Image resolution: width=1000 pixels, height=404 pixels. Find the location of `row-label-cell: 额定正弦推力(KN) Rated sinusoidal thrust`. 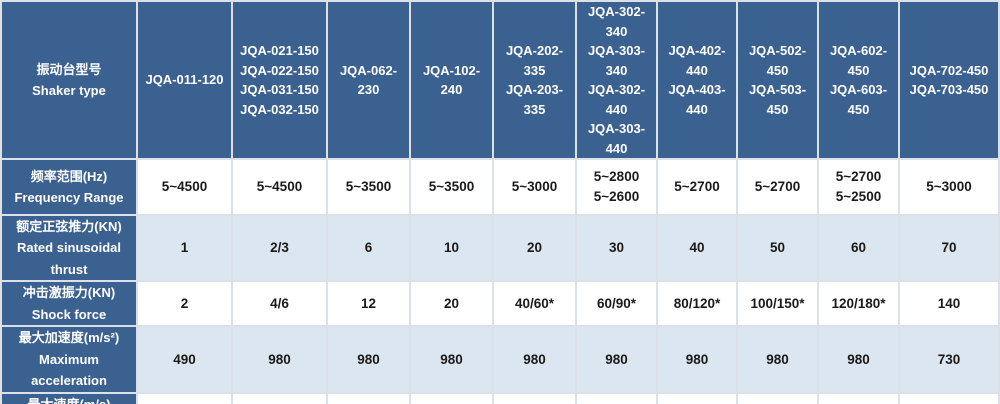

row-label-cell: 额定正弦推力(KN) Rated sinusoidal thrust is located at coordinates (69, 248).